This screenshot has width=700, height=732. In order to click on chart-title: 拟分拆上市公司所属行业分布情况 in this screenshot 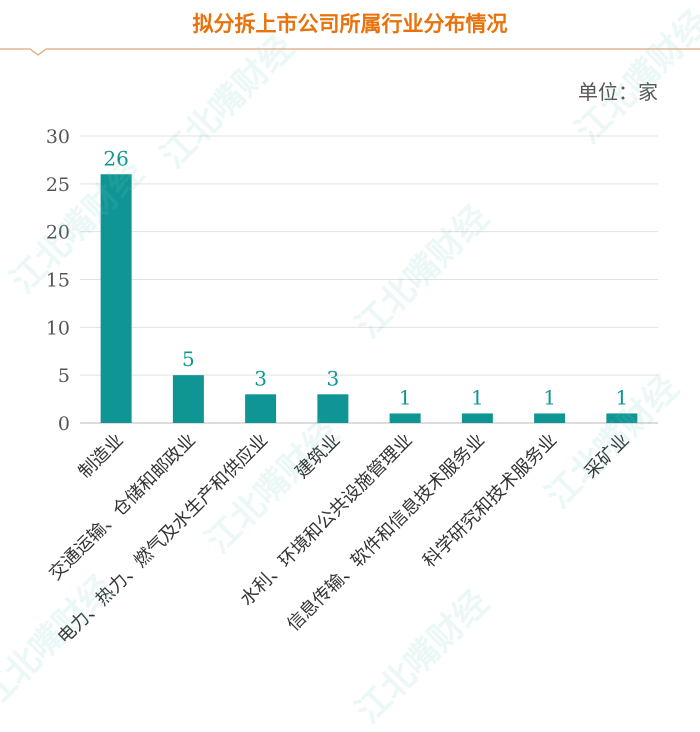, I will do `click(350, 24)`.